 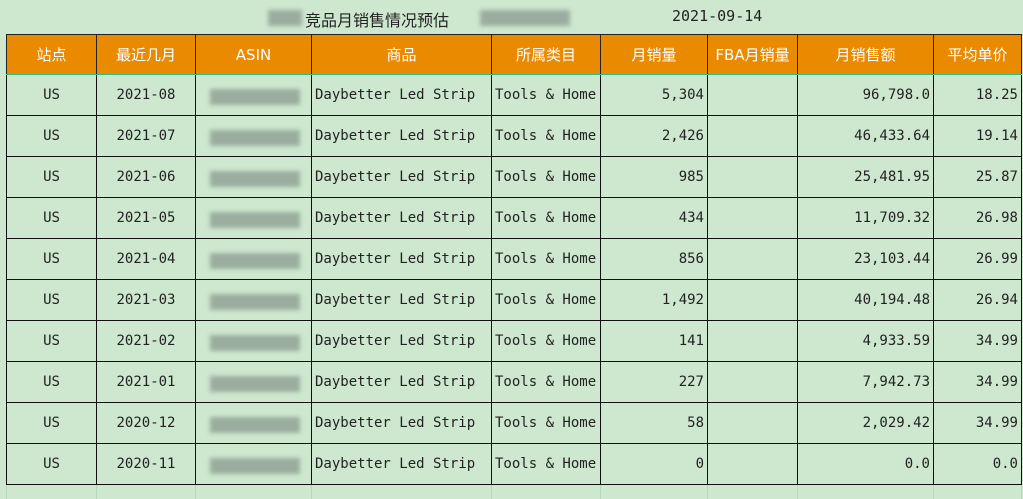 What do you see at coordinates (866, 136) in the screenshot?
I see `cell-revenue: 46,433.64` at bounding box center [866, 136].